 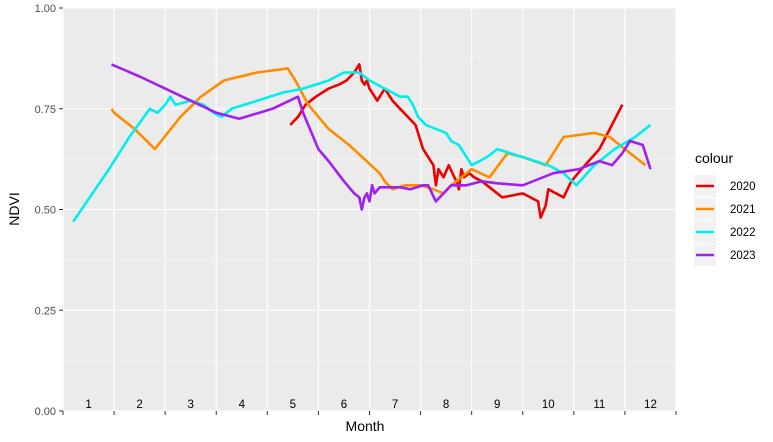 I want to click on month-label: 9, so click(x=497, y=405).